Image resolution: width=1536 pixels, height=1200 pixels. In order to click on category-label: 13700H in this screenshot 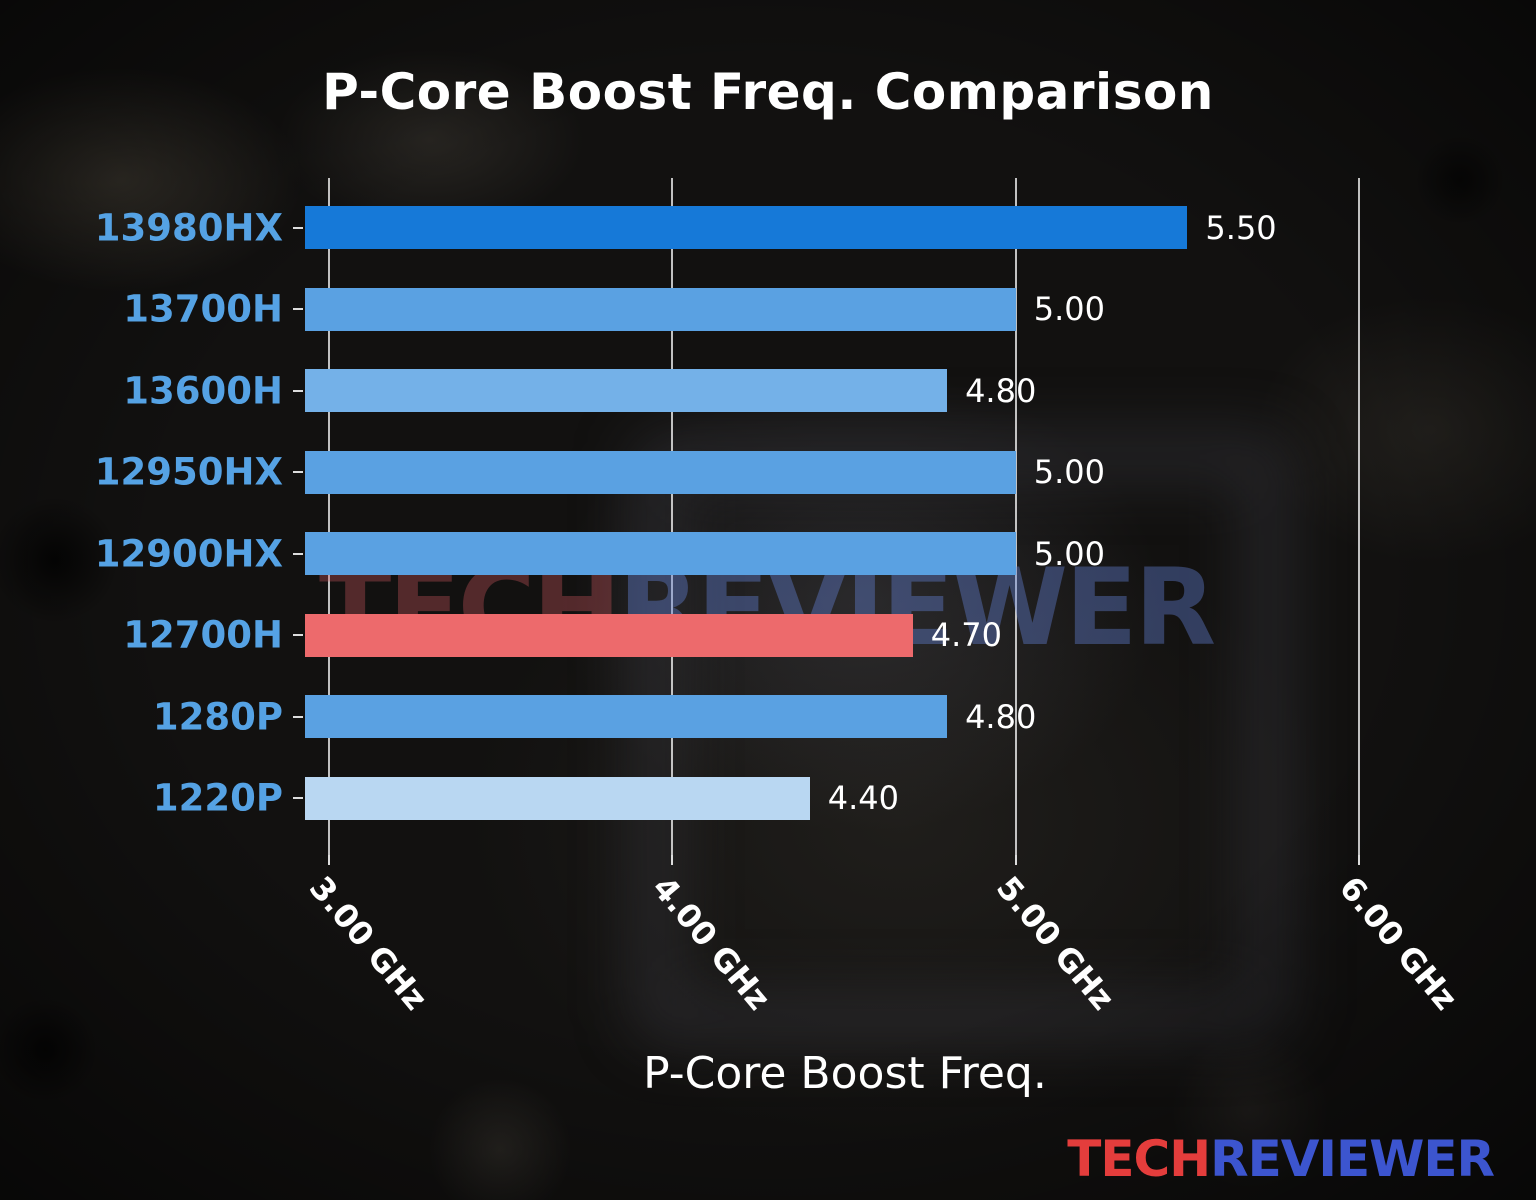, I will do `click(203, 309)`.